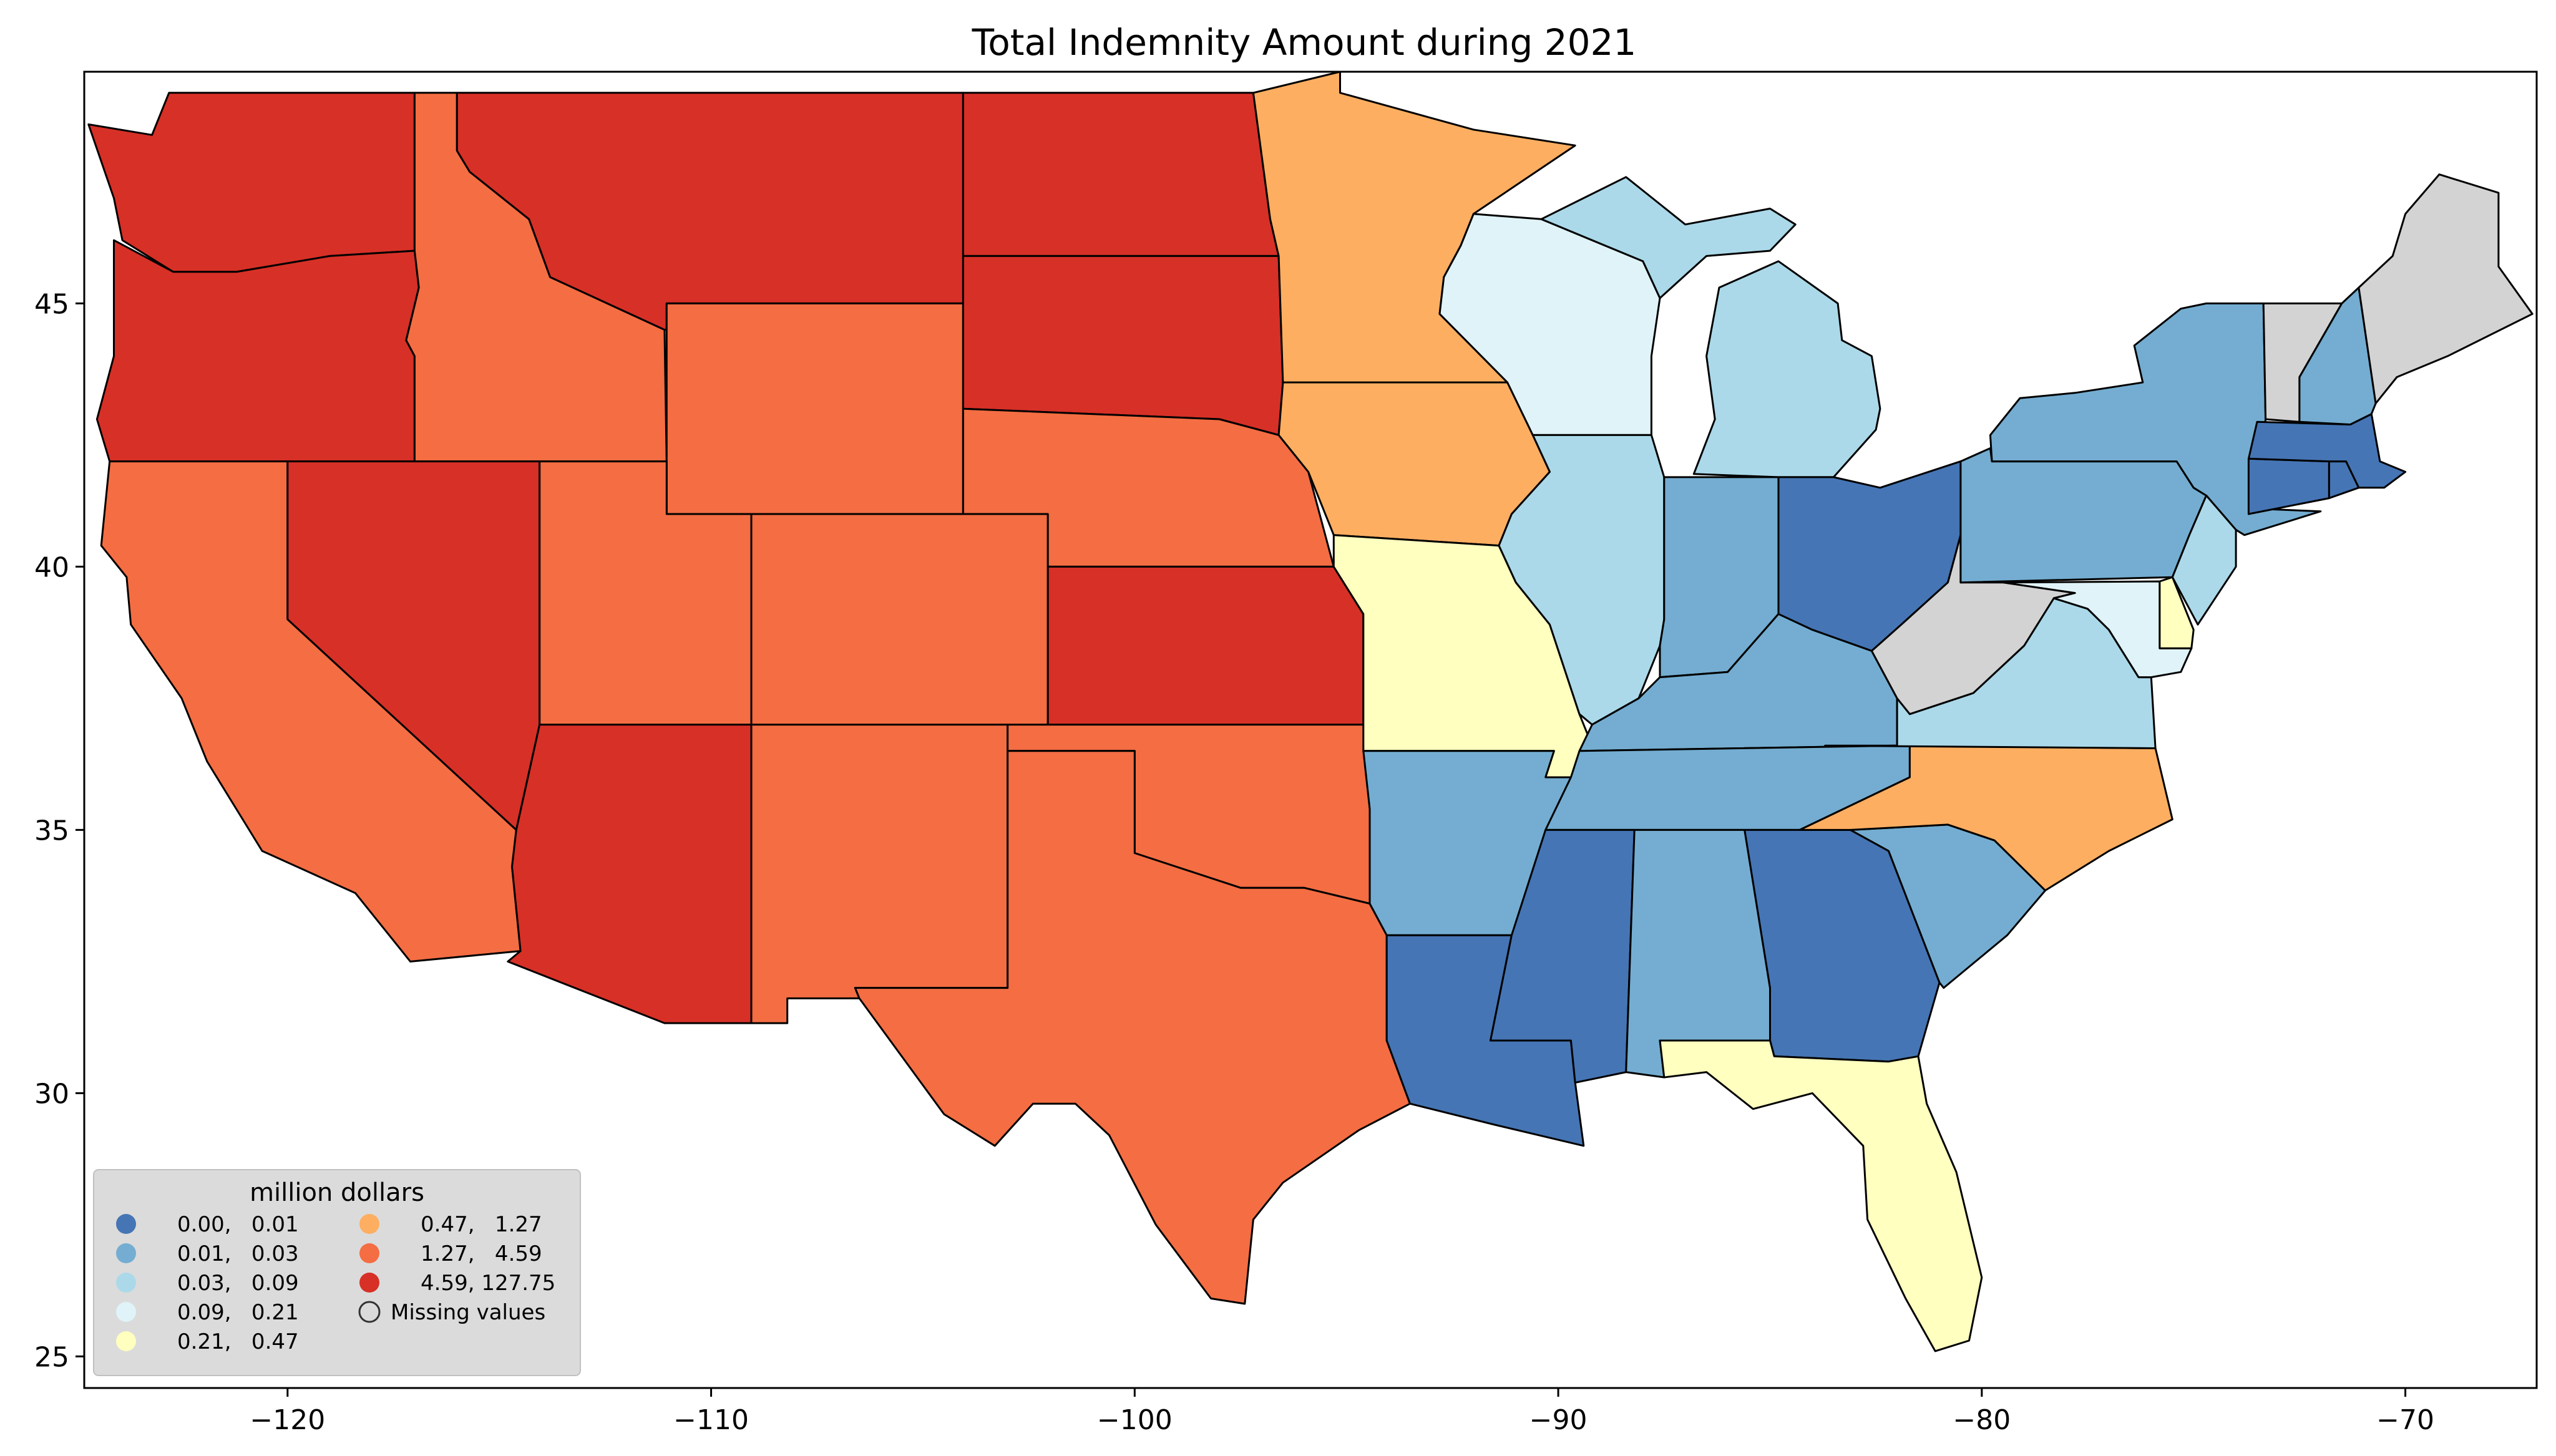 This screenshot has height=1456, width=2556. What do you see at coordinates (2176, 612) in the screenshot?
I see `state-de` at bounding box center [2176, 612].